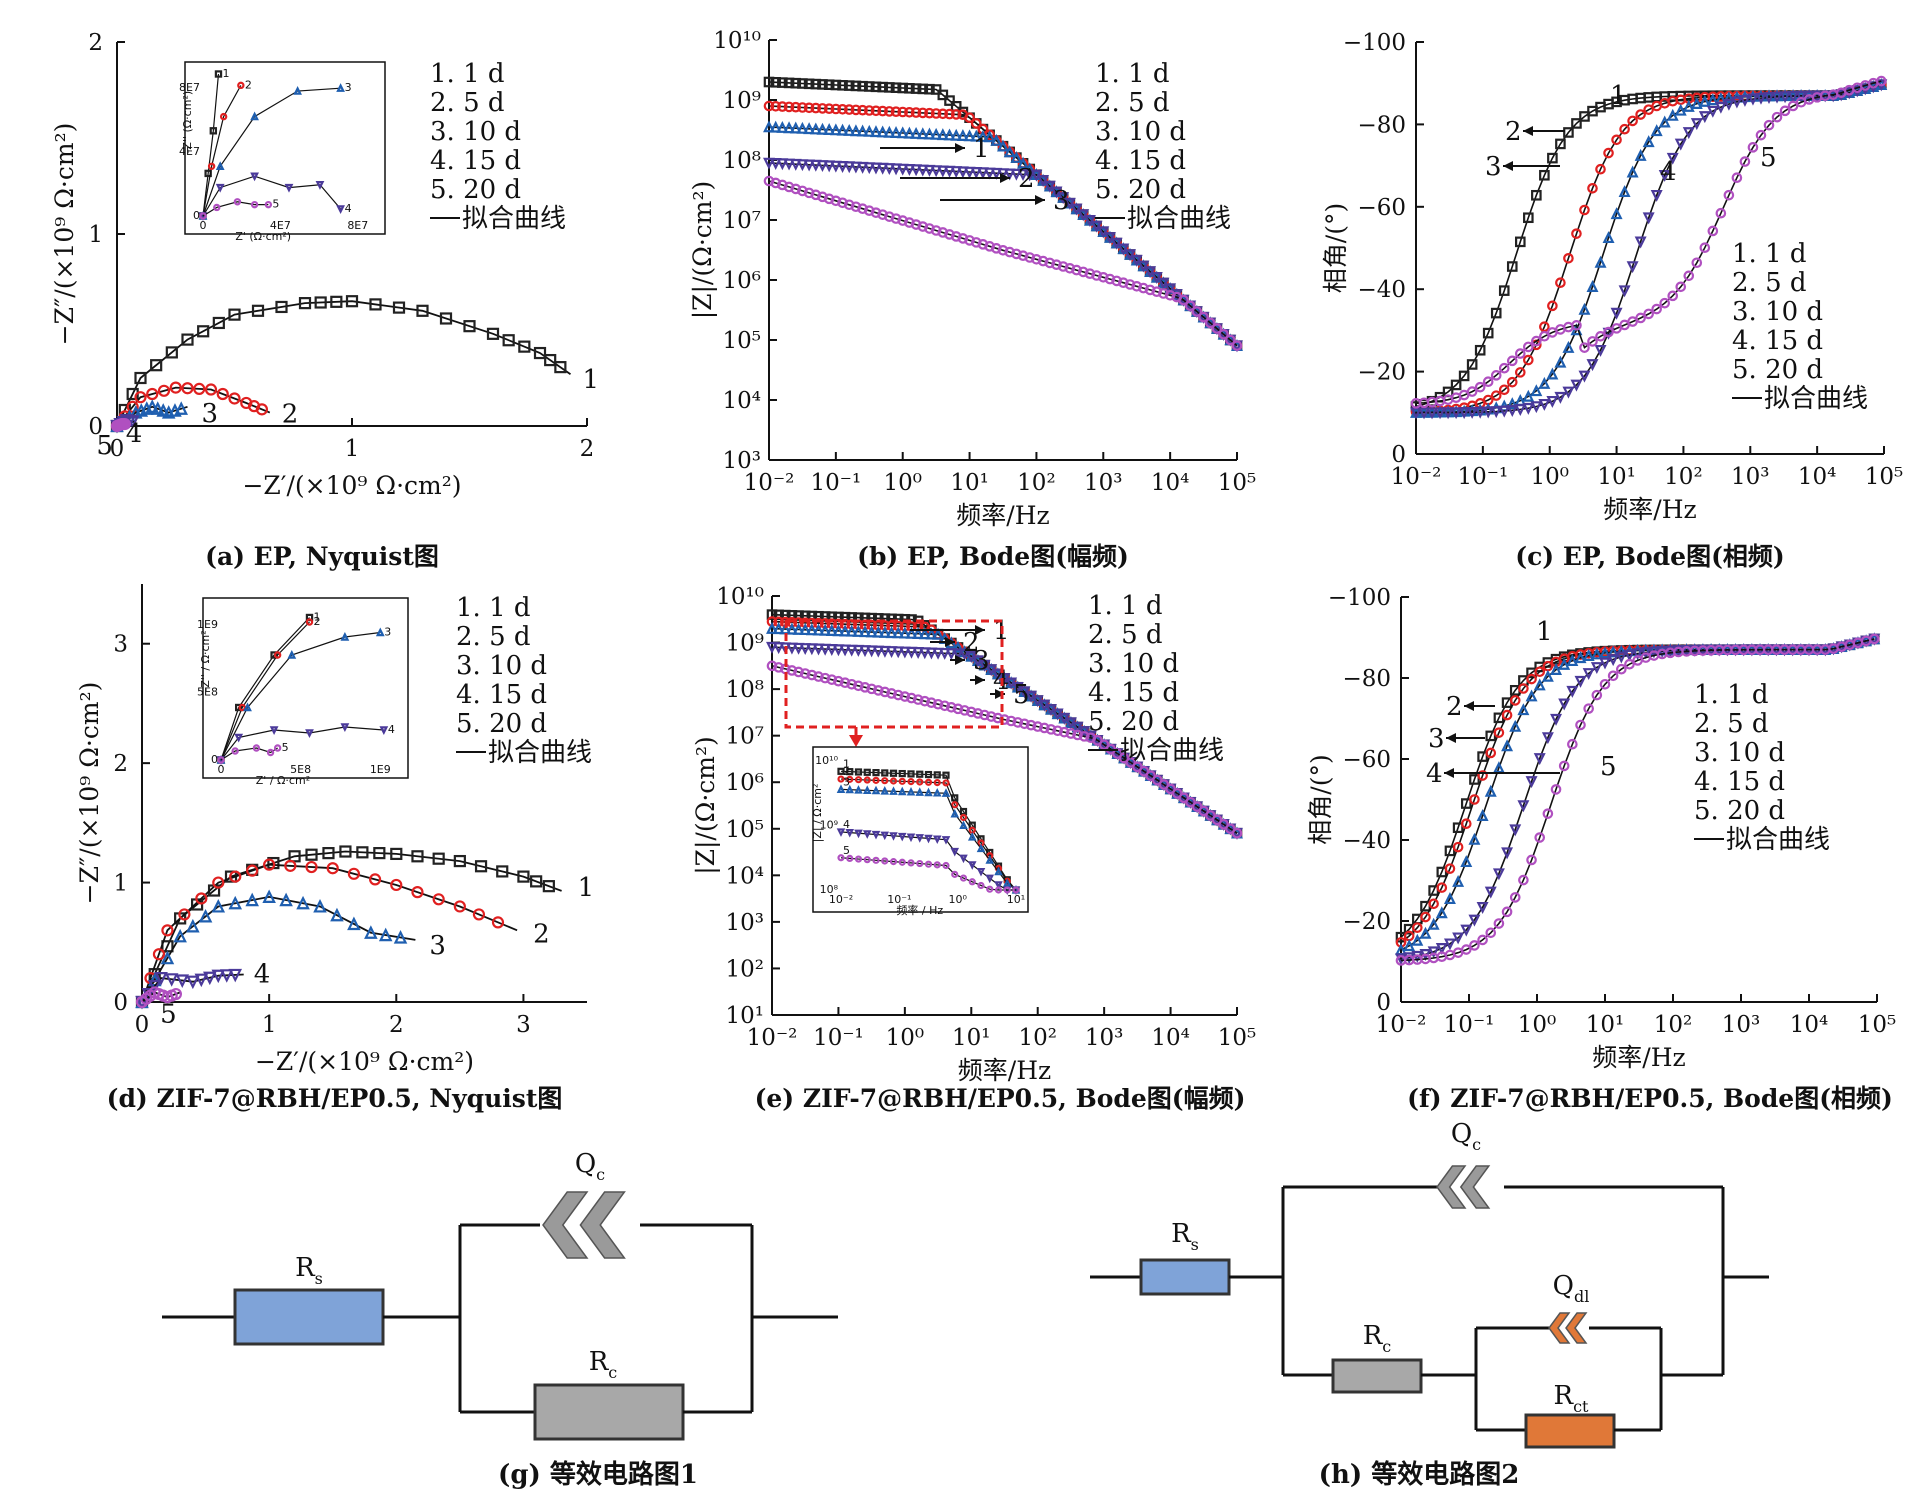 The width and height of the screenshot is (1918, 1498). I want to click on x-tick-label-e-4: 10², so click(1037, 1038).